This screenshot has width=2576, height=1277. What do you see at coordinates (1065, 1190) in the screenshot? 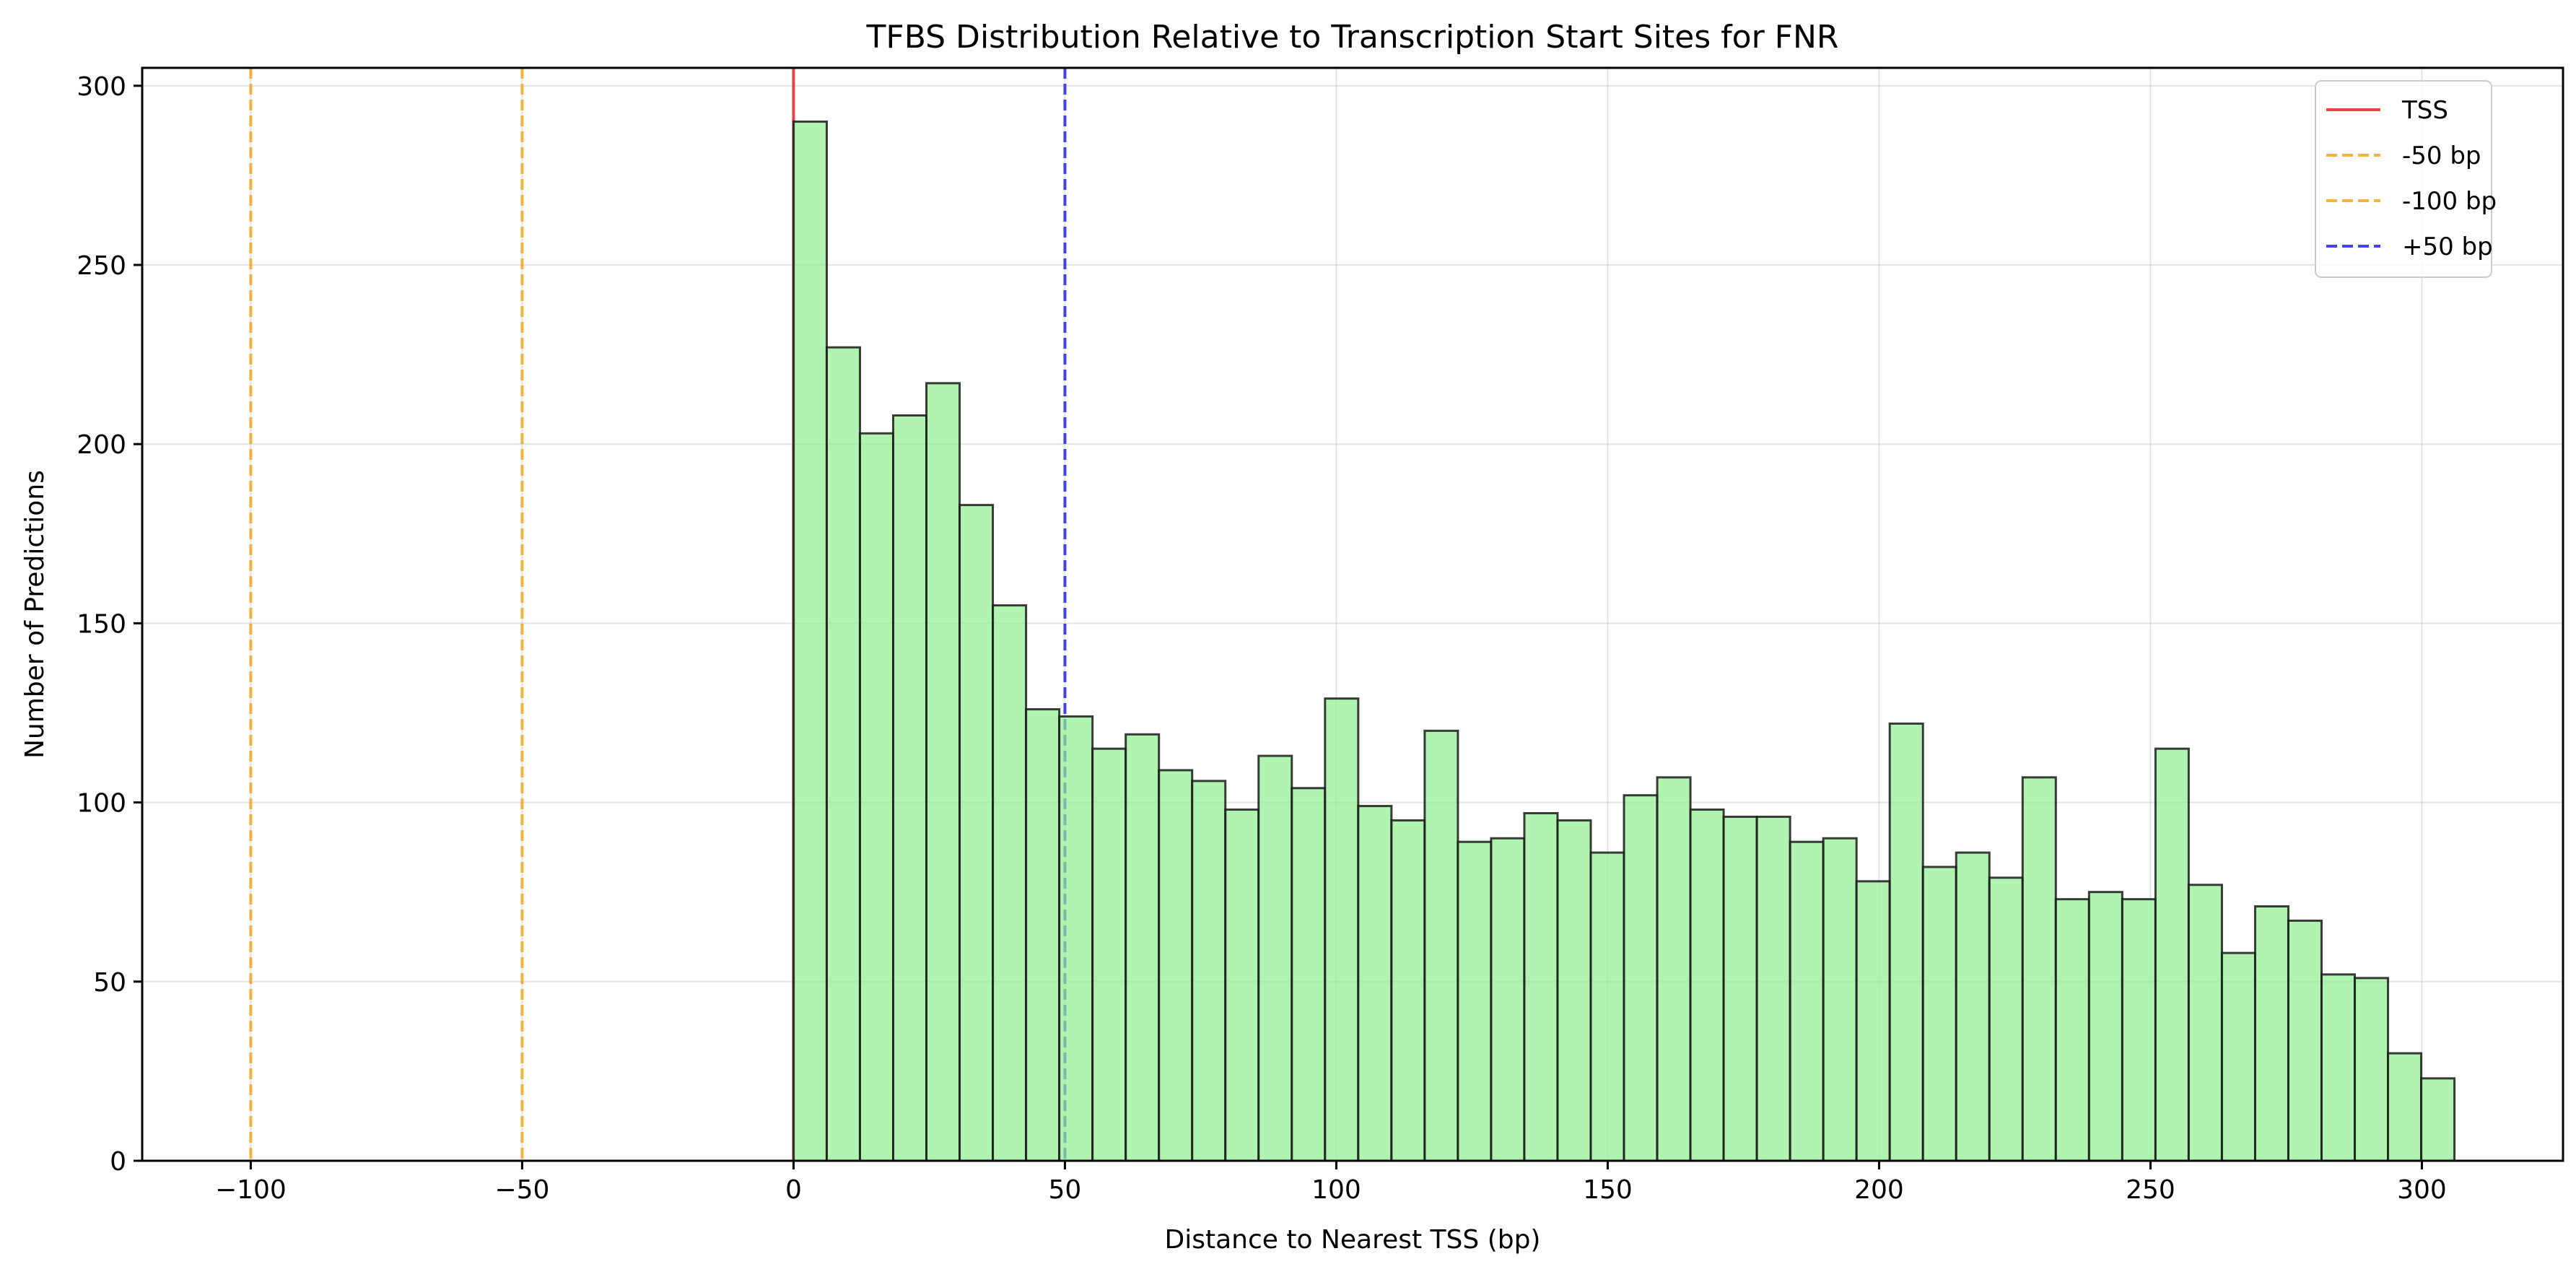
I see `x-tick-label: 50` at bounding box center [1065, 1190].